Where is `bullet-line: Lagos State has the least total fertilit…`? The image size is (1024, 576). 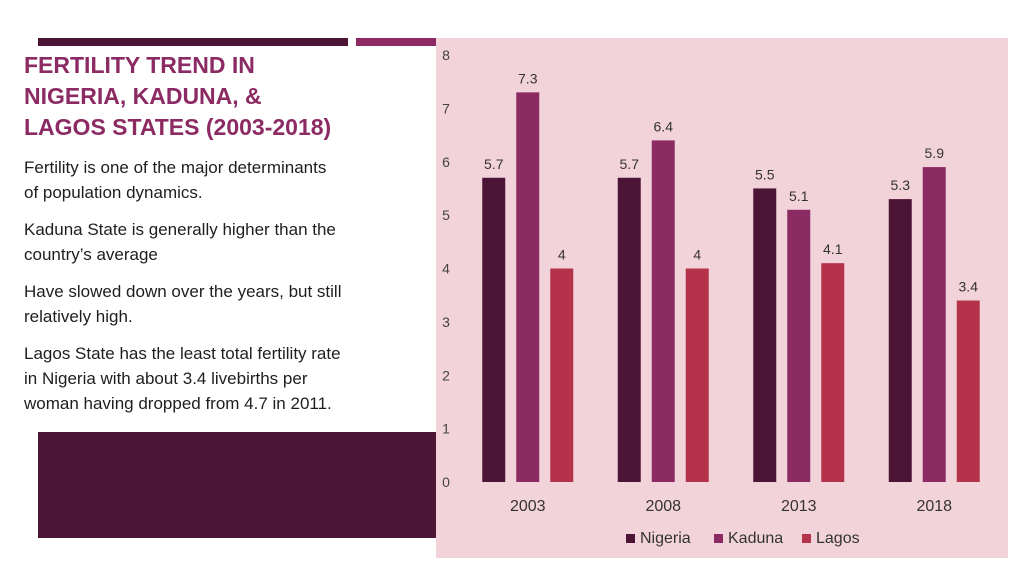 bullet-line: Lagos State has the least total fertilit… is located at coordinates (182, 353).